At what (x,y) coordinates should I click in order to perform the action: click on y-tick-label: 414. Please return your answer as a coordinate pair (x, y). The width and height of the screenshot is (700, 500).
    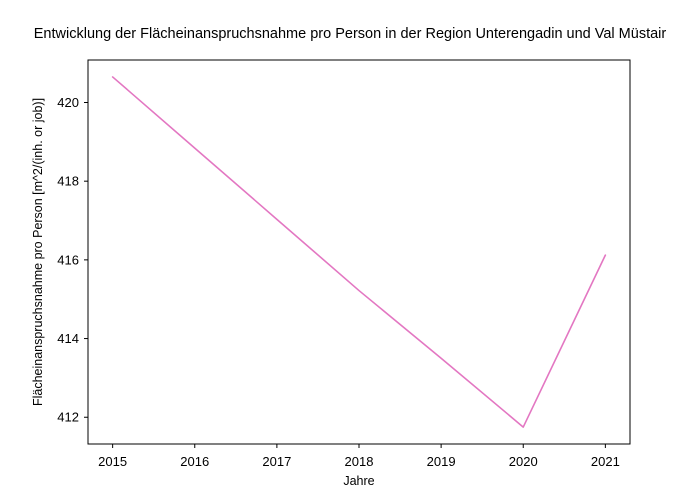
    Looking at the image, I should click on (68, 338).